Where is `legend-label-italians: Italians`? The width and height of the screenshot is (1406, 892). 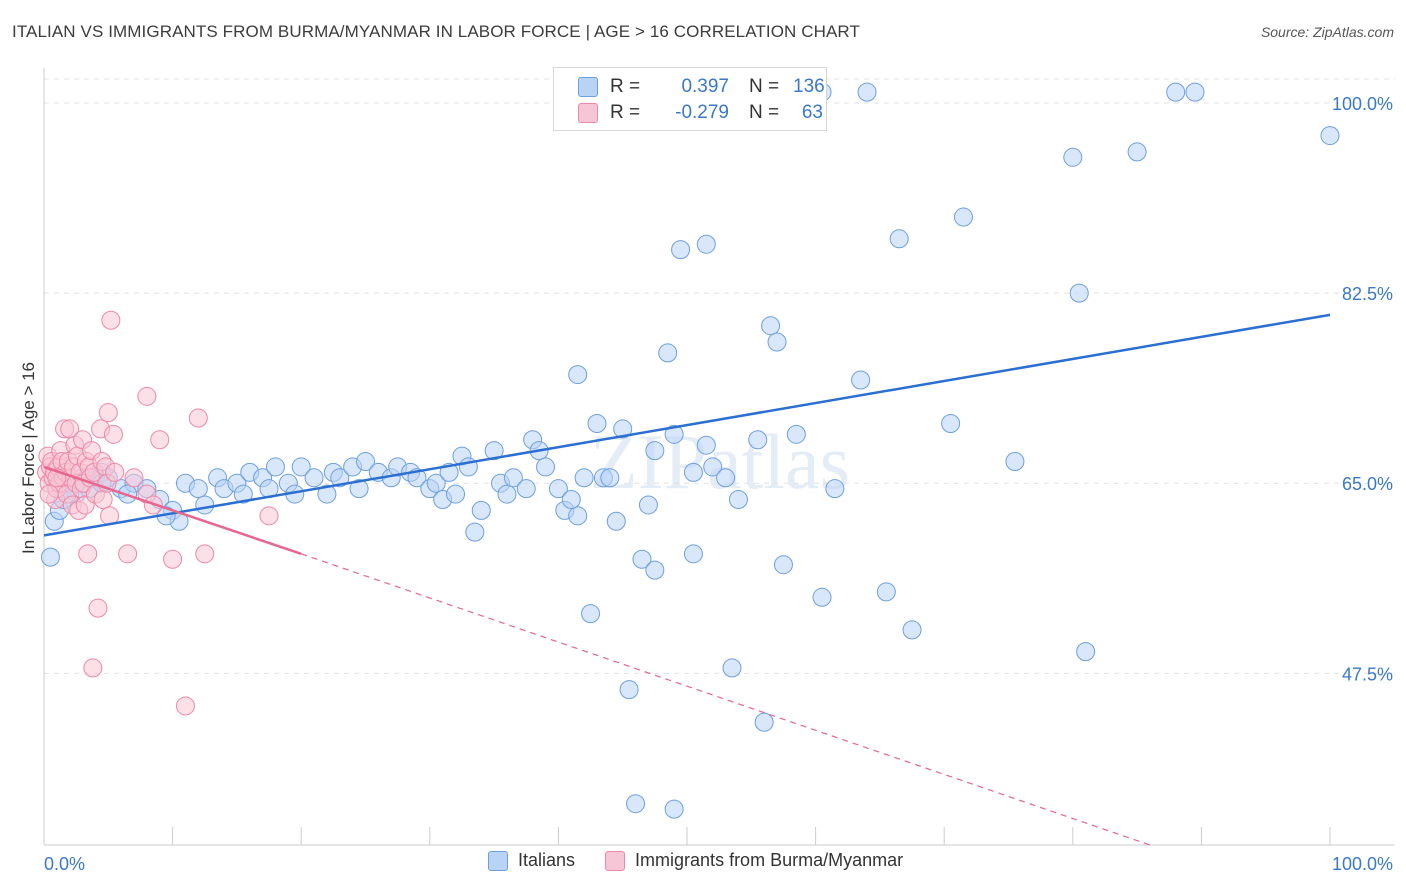 legend-label-italians: Italians is located at coordinates (547, 860).